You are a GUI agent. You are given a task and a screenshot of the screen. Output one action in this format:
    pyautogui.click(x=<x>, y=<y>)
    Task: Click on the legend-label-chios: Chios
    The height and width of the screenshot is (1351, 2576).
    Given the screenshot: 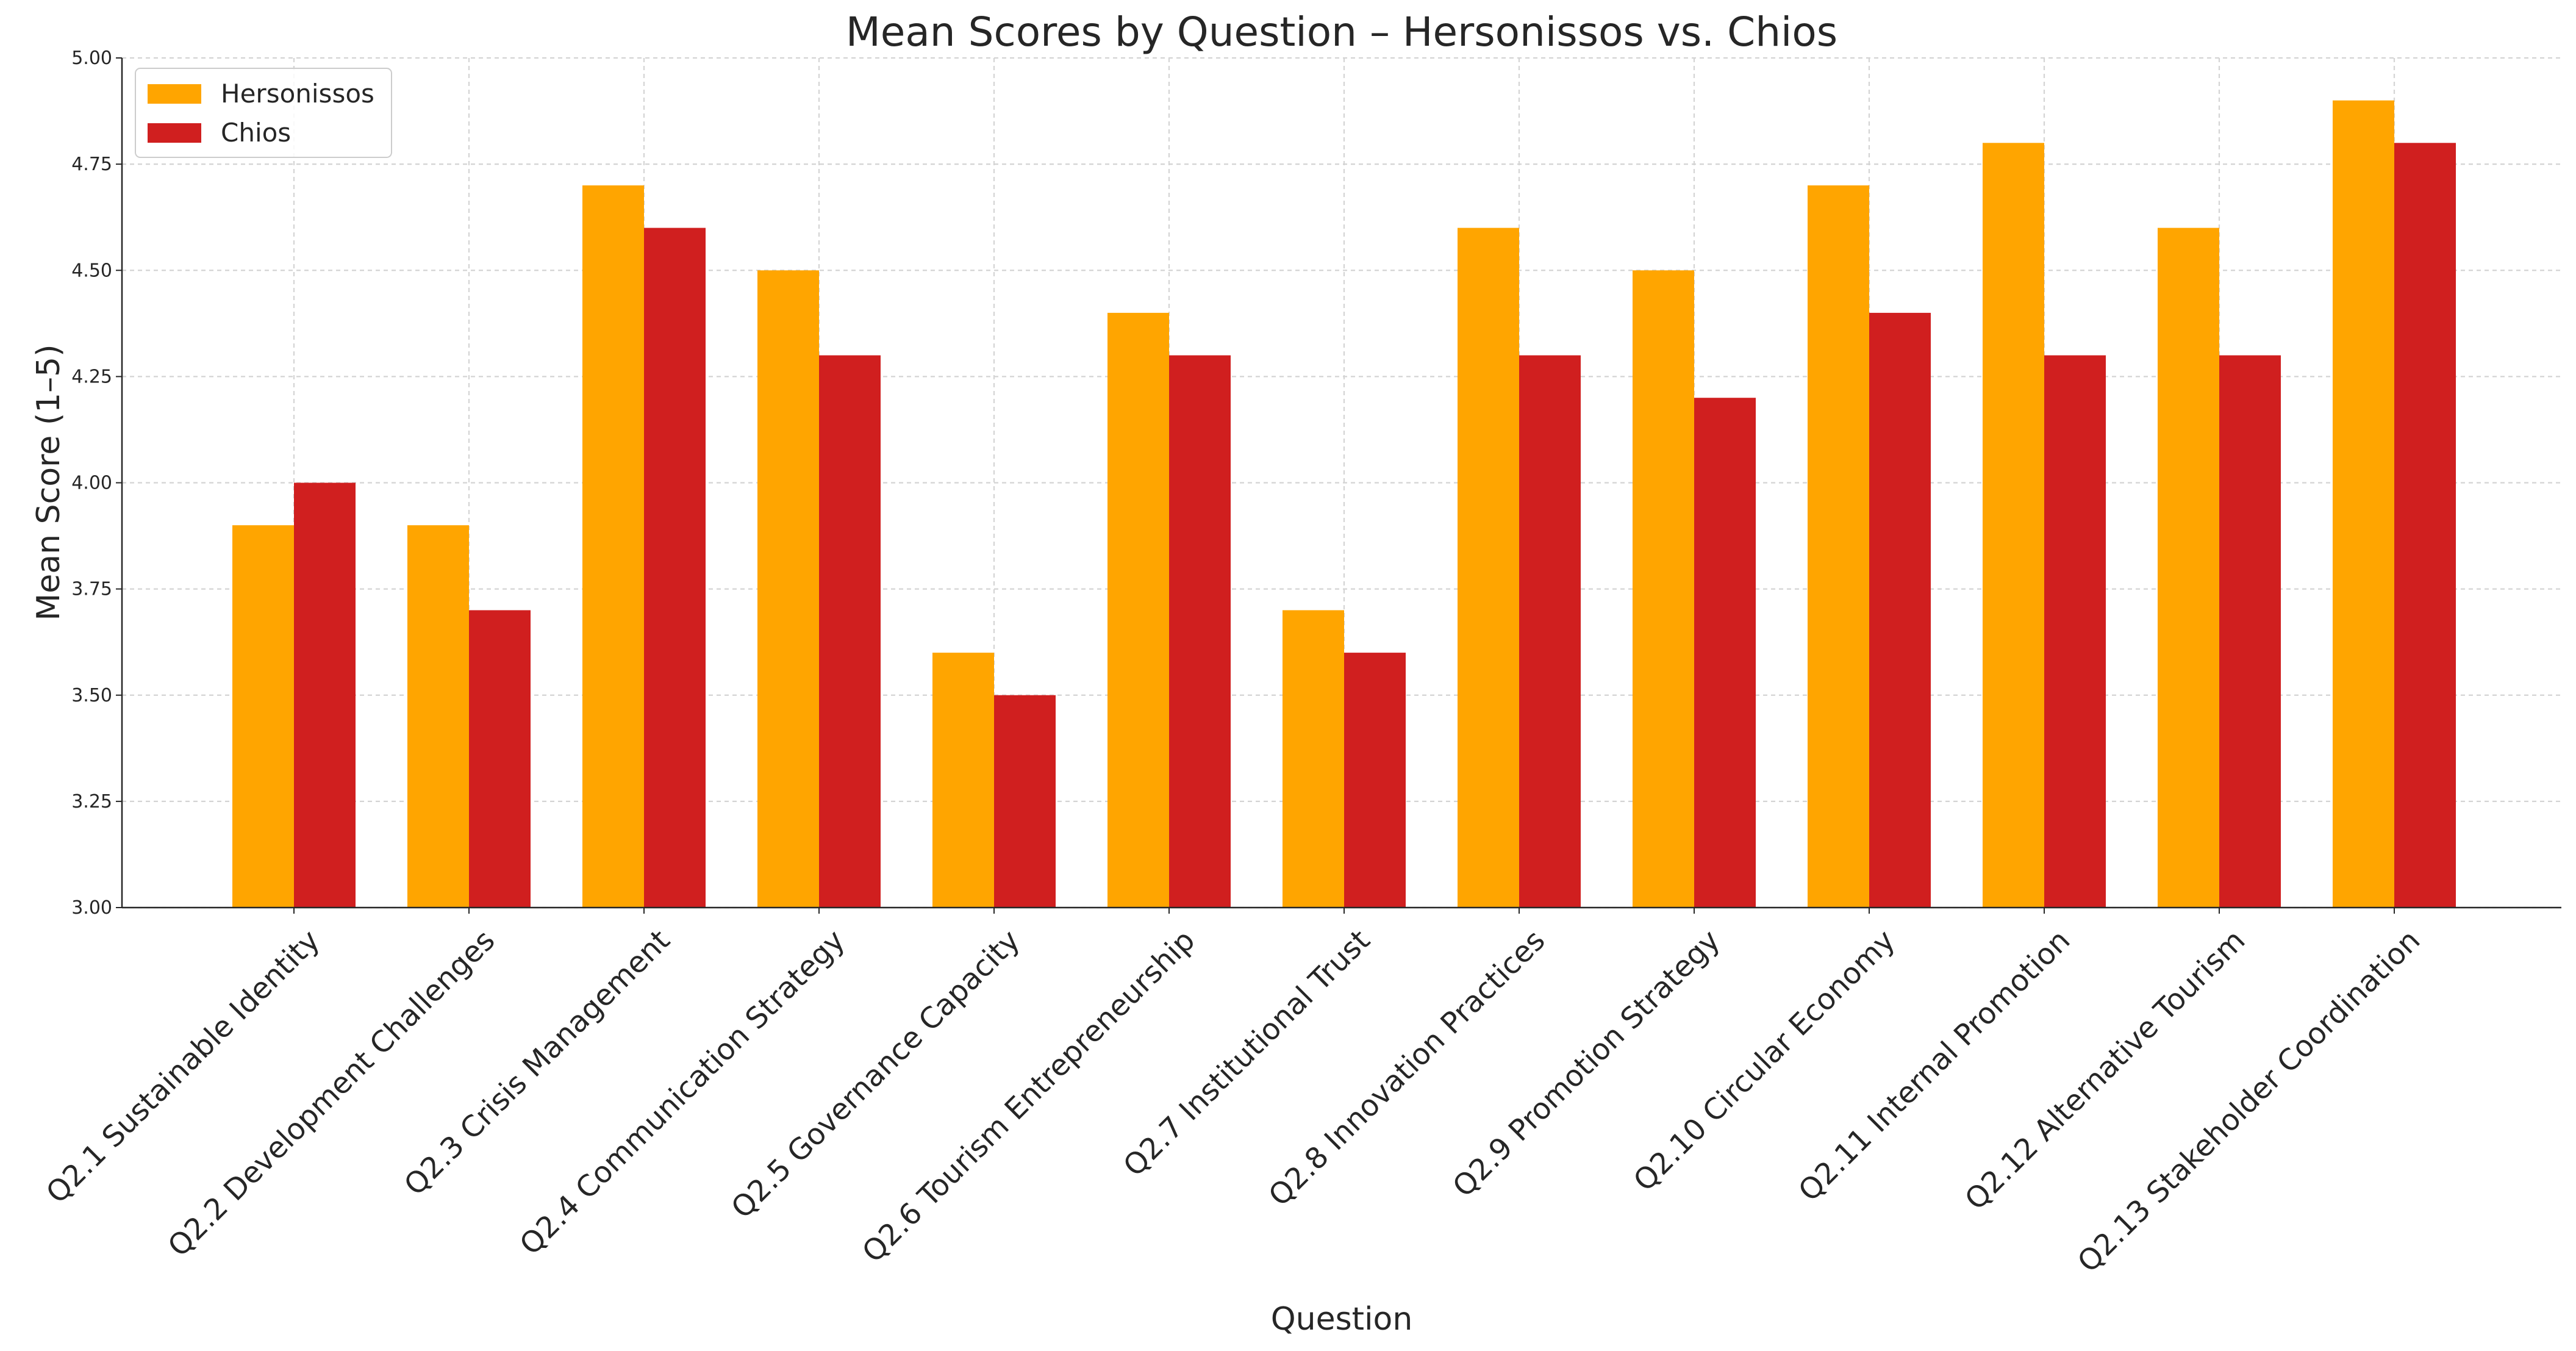 What is the action you would take?
    pyautogui.click(x=256, y=133)
    